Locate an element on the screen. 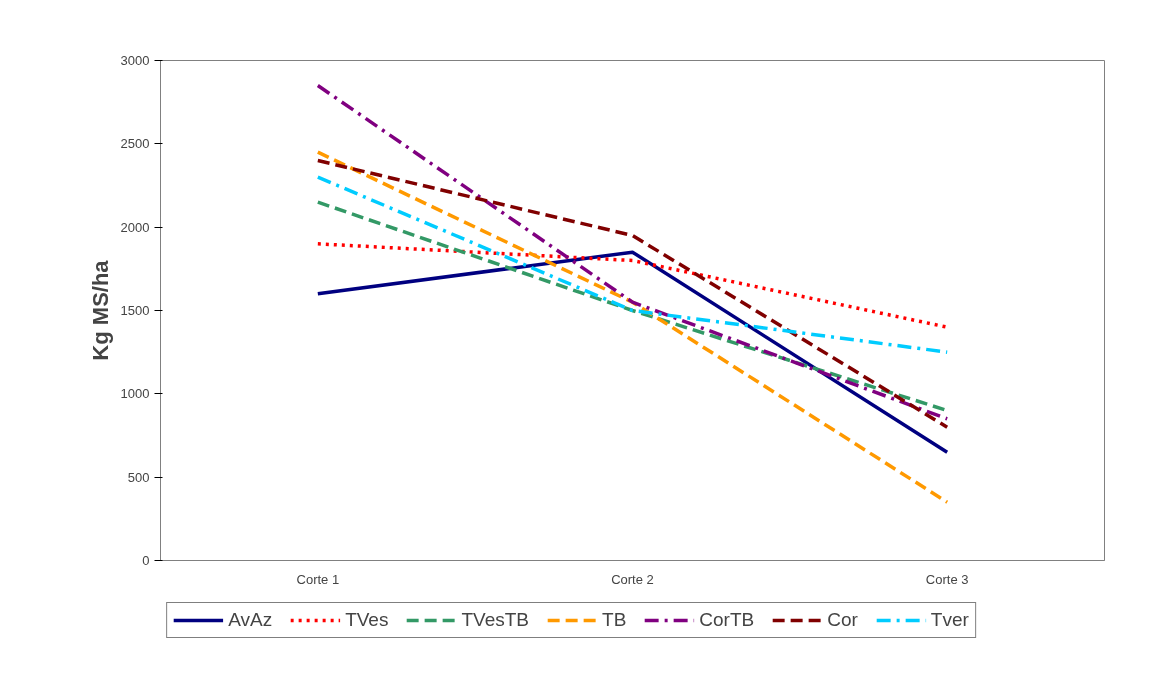  x-tick-label: Corte 1 is located at coordinates (318, 579).